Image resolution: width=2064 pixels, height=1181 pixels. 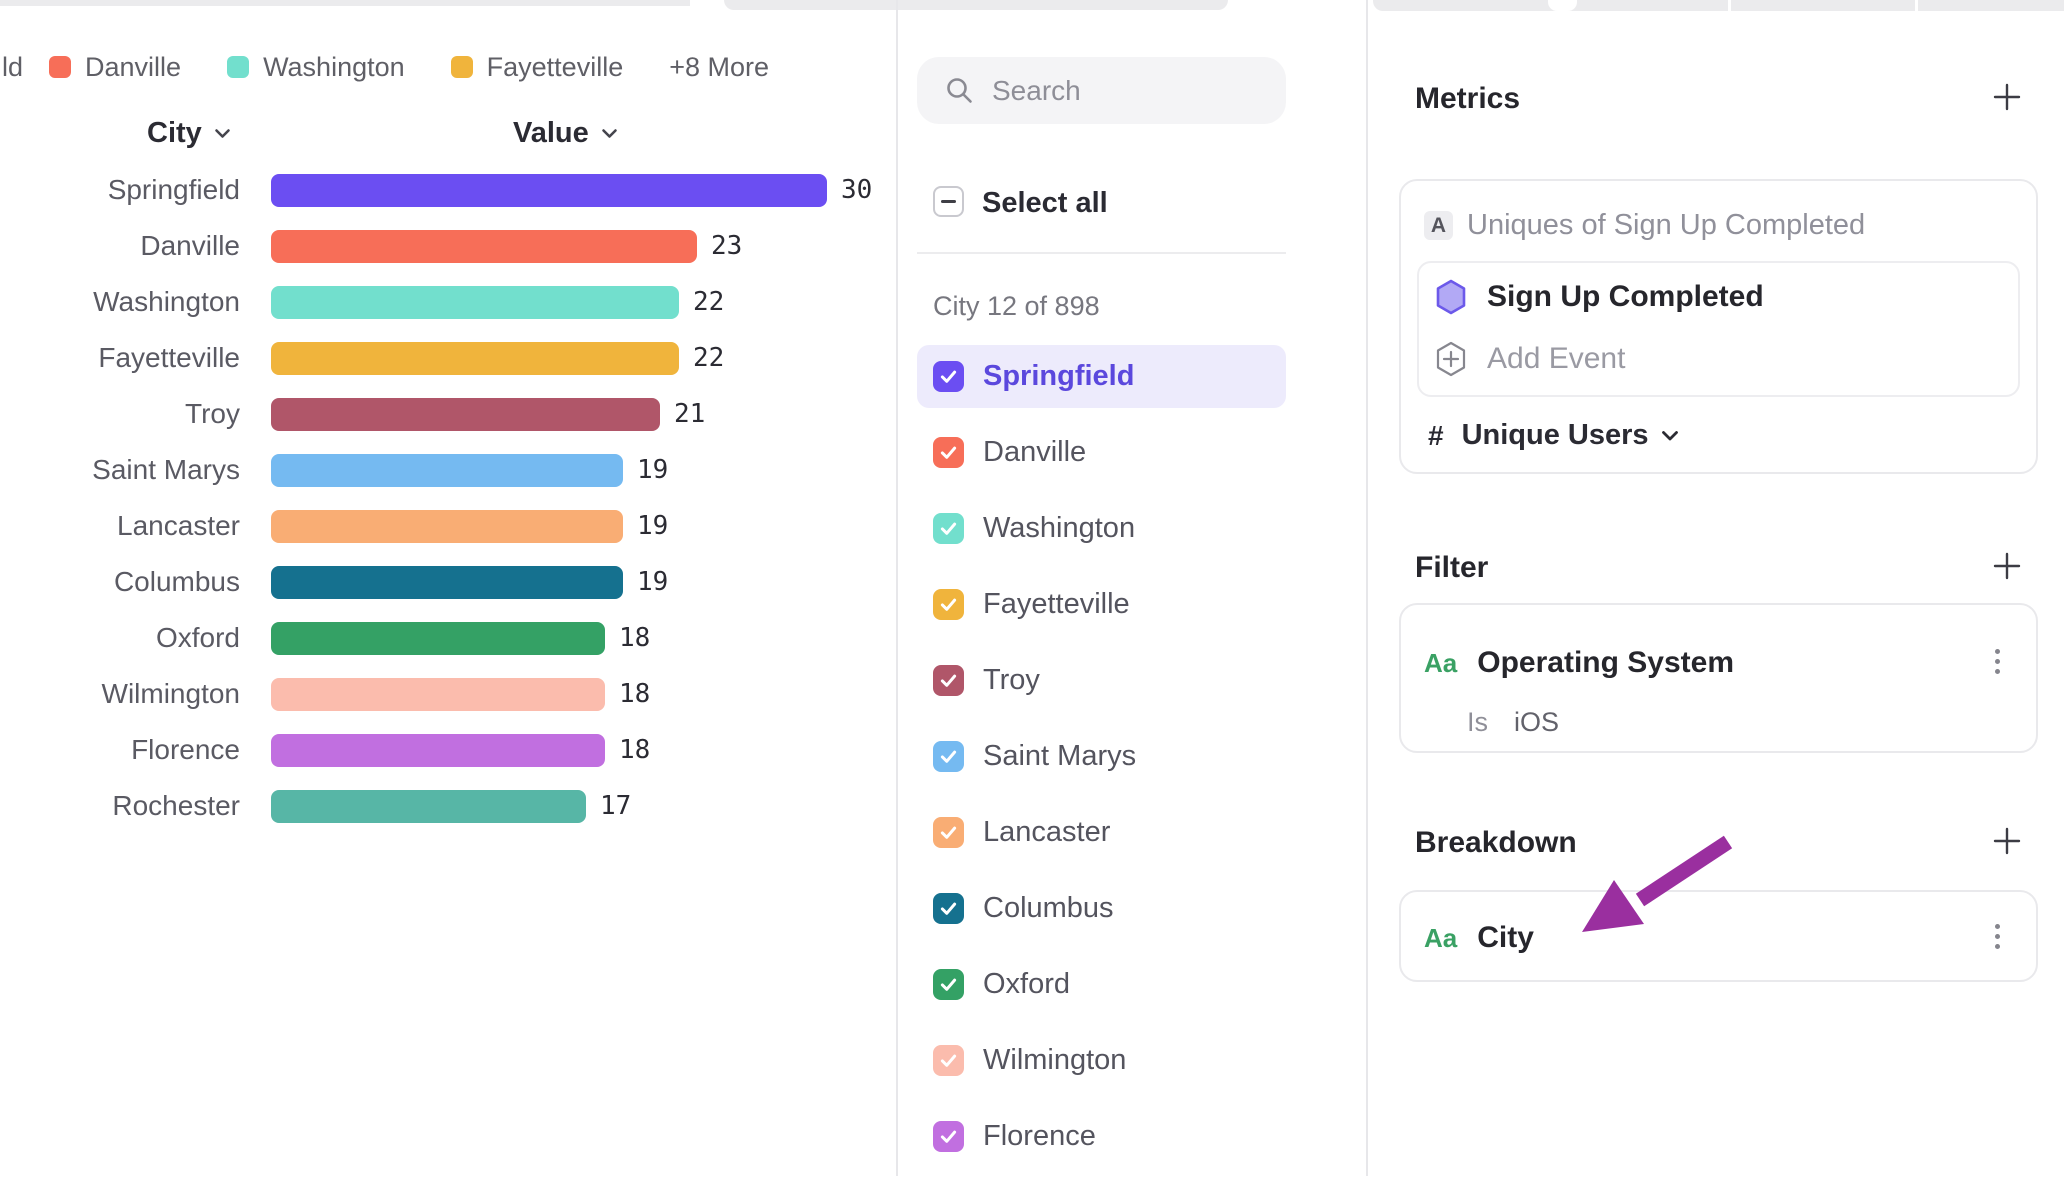 I want to click on legend-more-button: +8 More, so click(x=719, y=66).